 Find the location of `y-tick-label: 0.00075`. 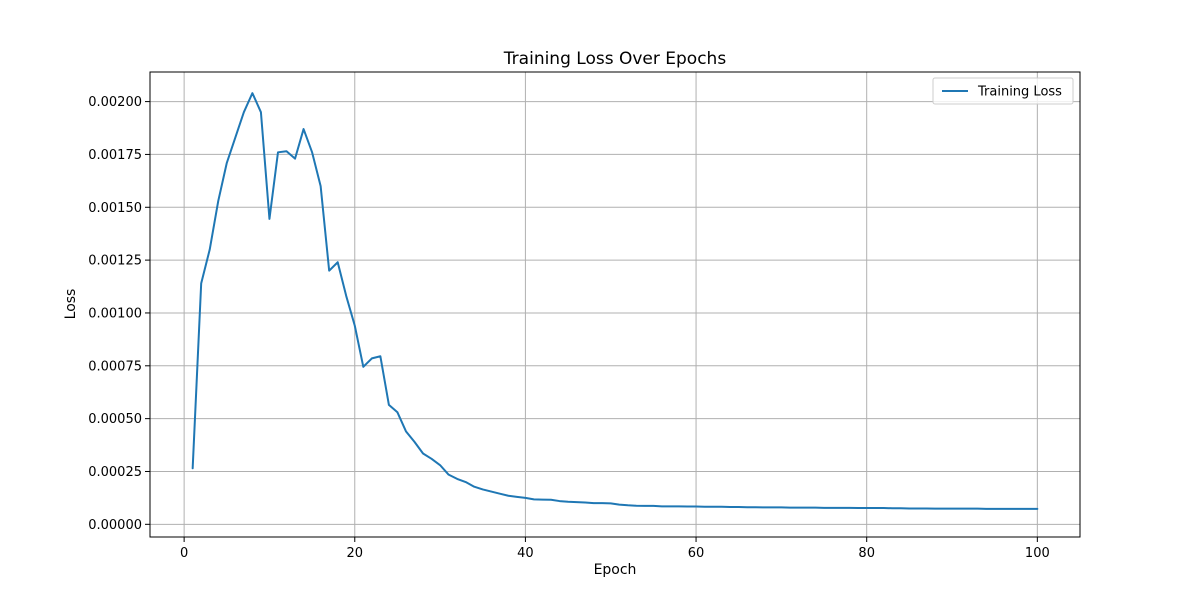

y-tick-label: 0.00075 is located at coordinates (115, 366).